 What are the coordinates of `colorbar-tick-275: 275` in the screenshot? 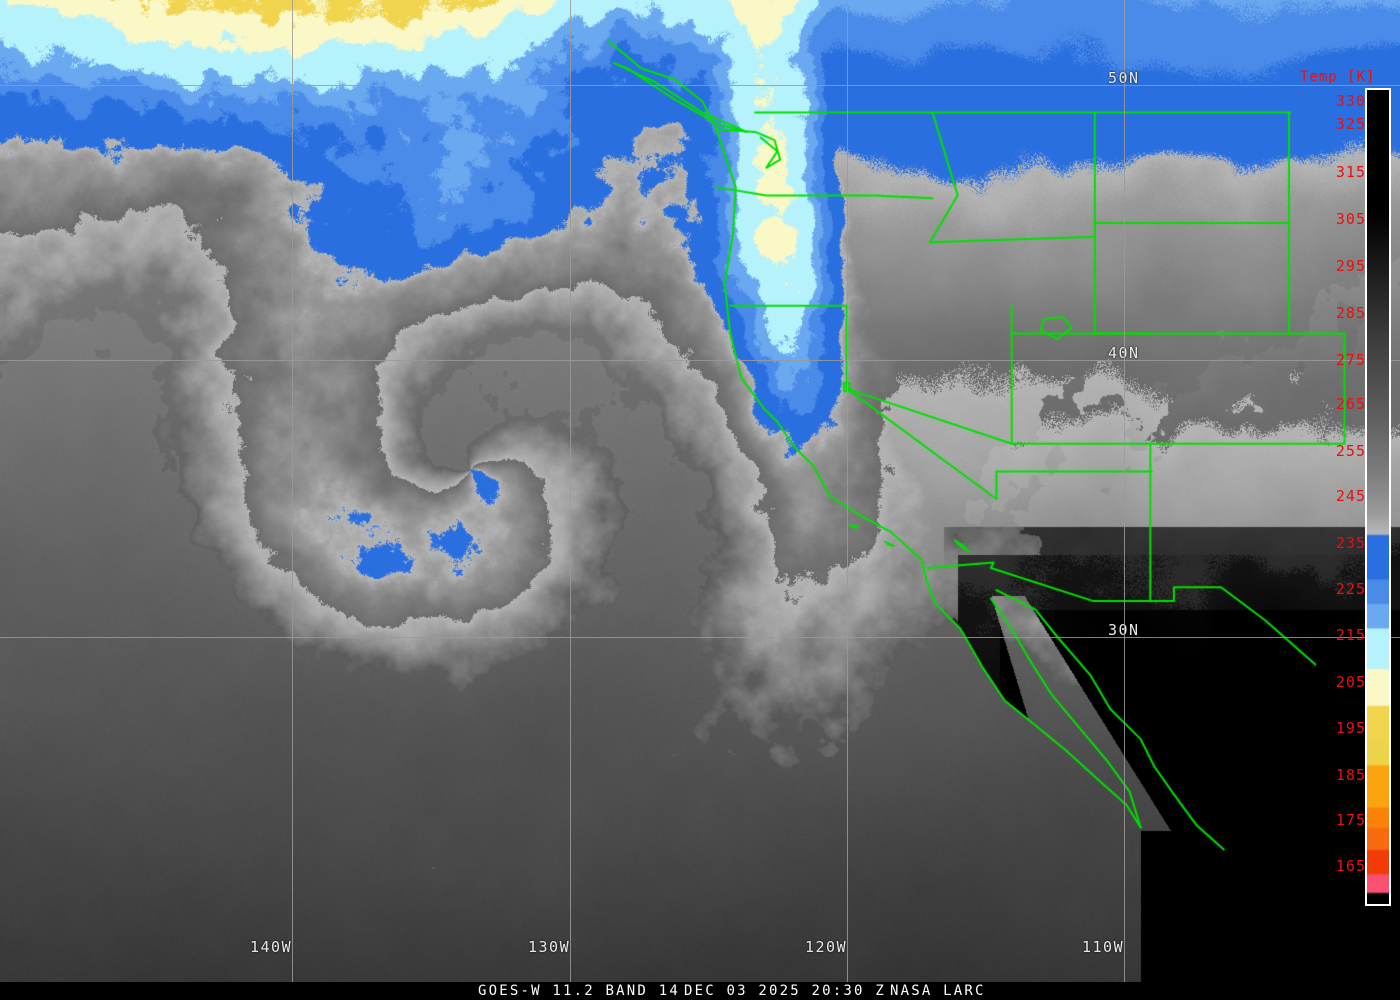 It's located at (1350, 360).